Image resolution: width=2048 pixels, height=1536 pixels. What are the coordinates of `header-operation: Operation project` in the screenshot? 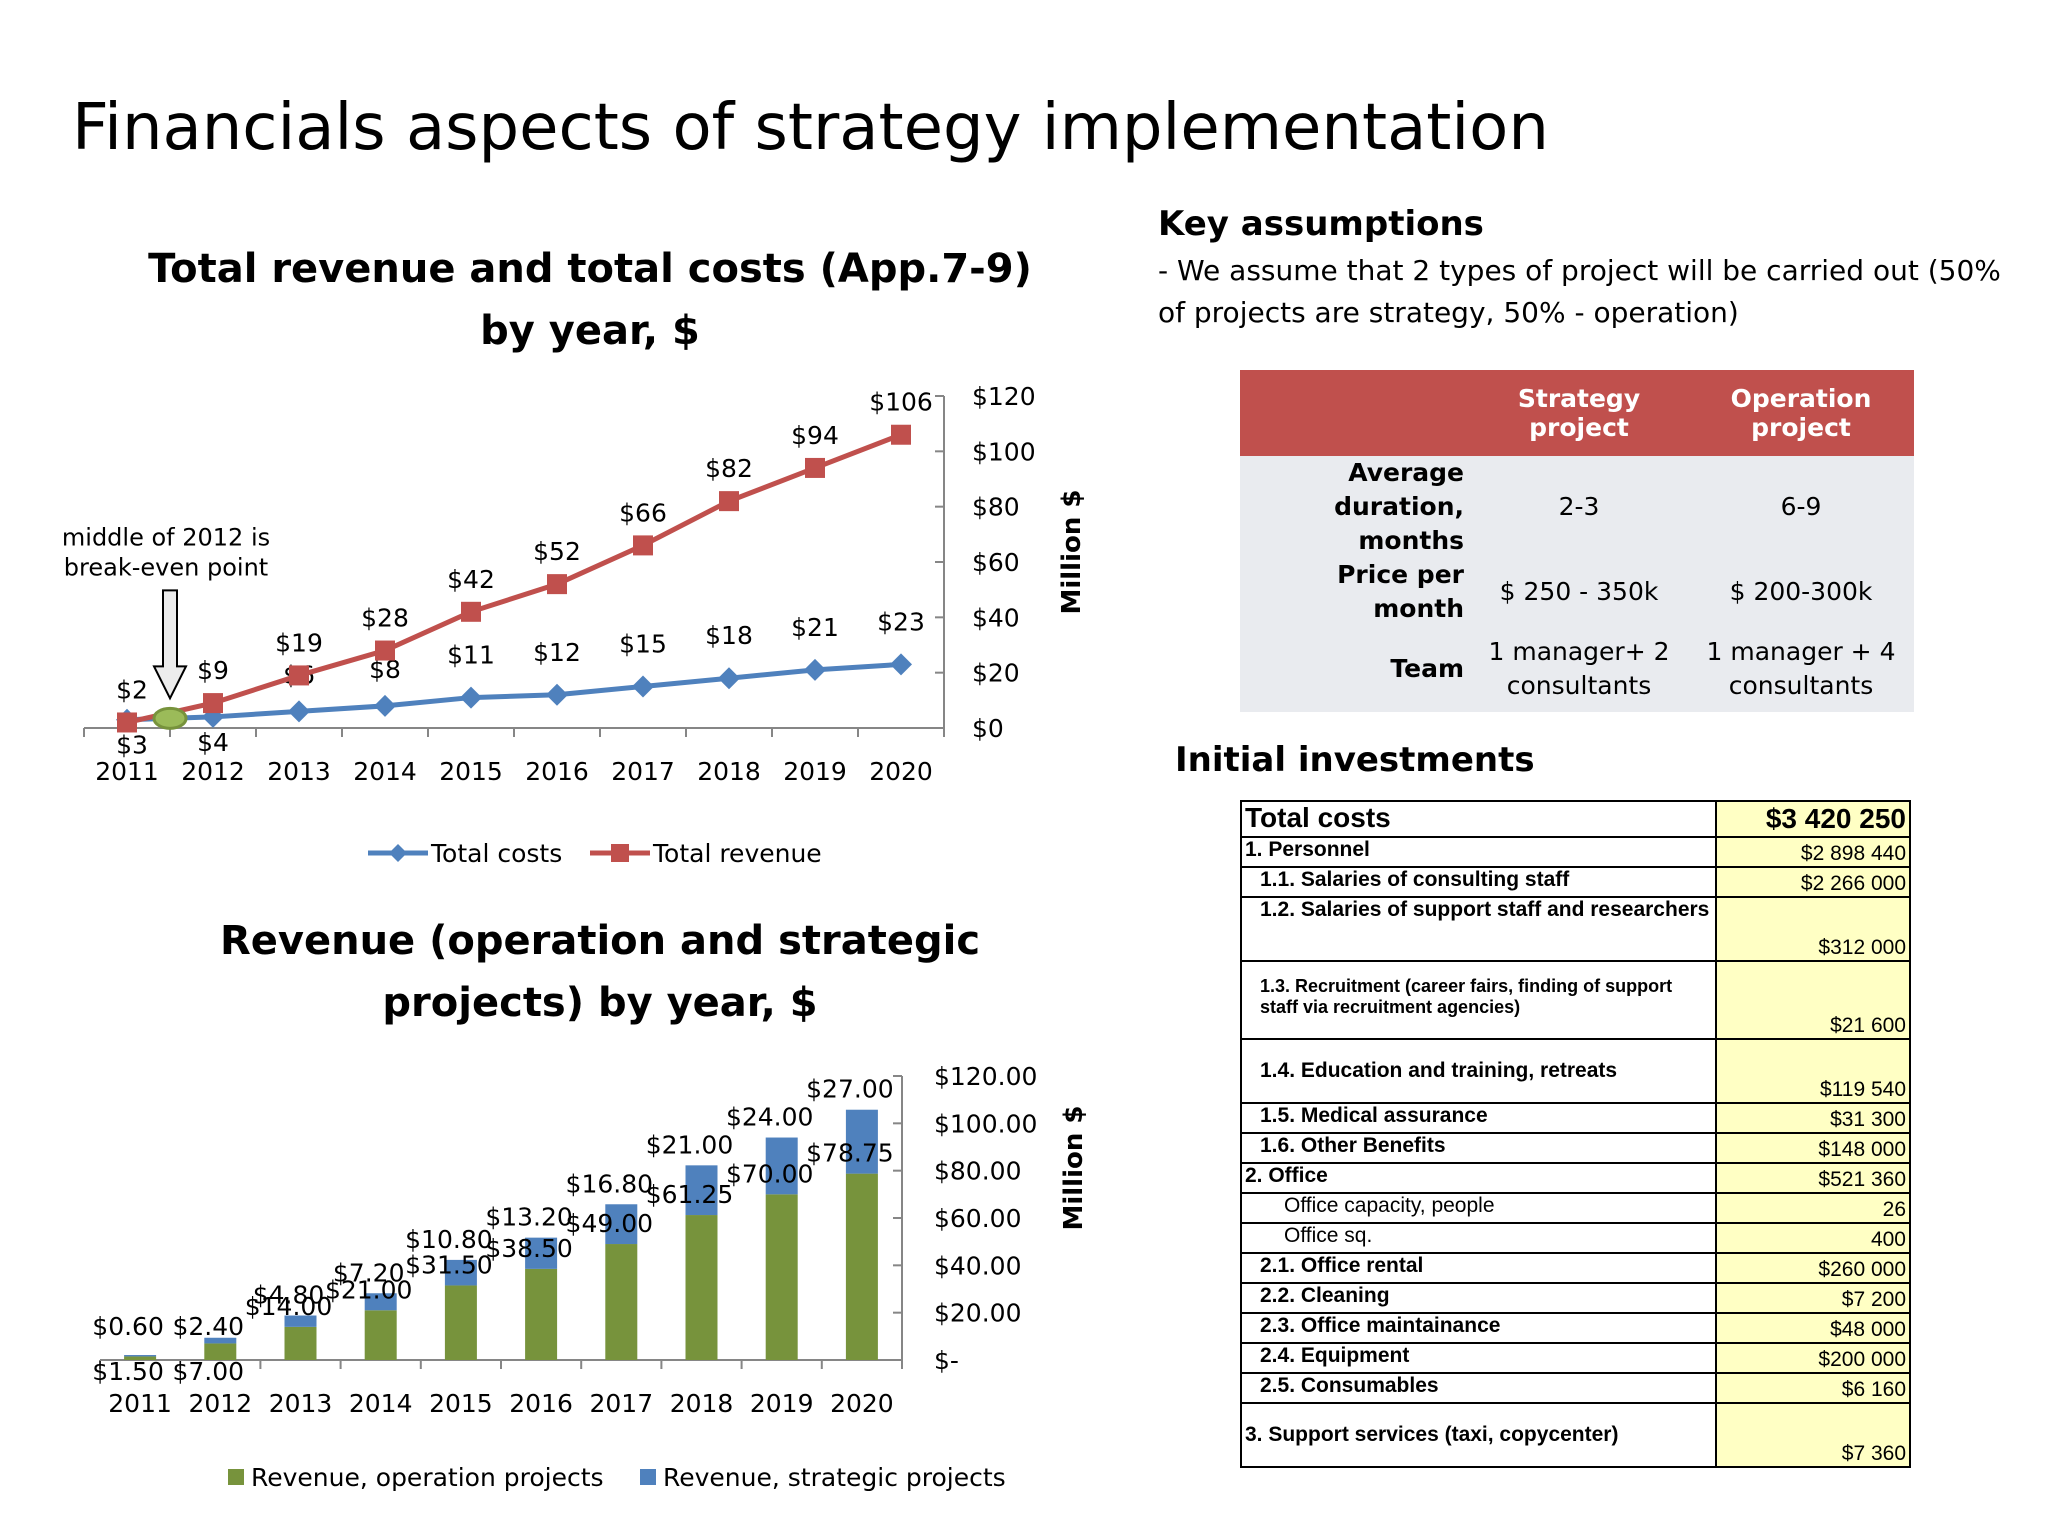 It's located at (1801, 413).